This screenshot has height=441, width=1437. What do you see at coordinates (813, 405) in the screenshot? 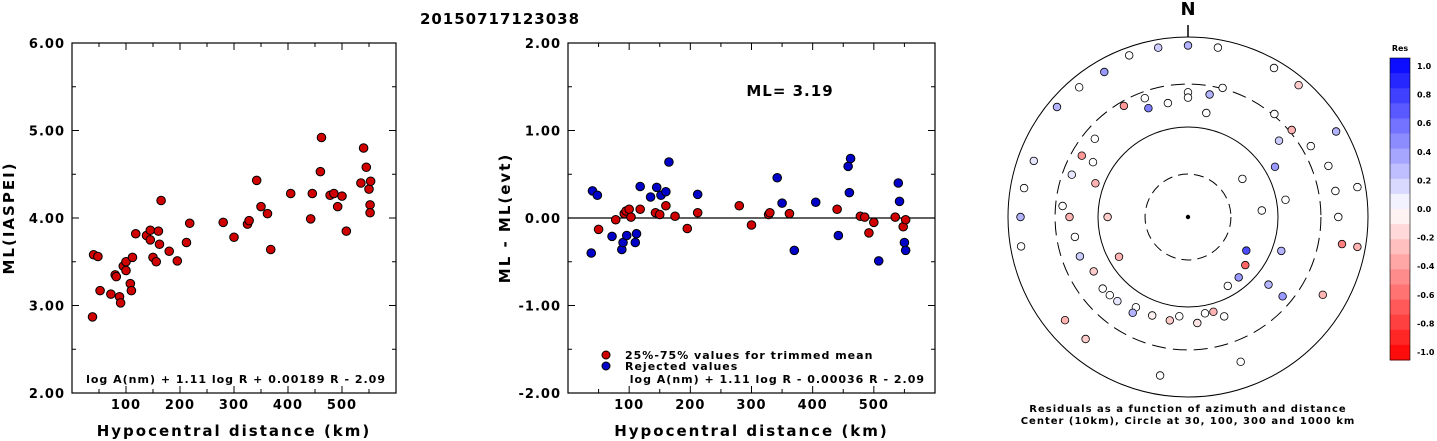
I see `x-tick-label: 400` at bounding box center [813, 405].